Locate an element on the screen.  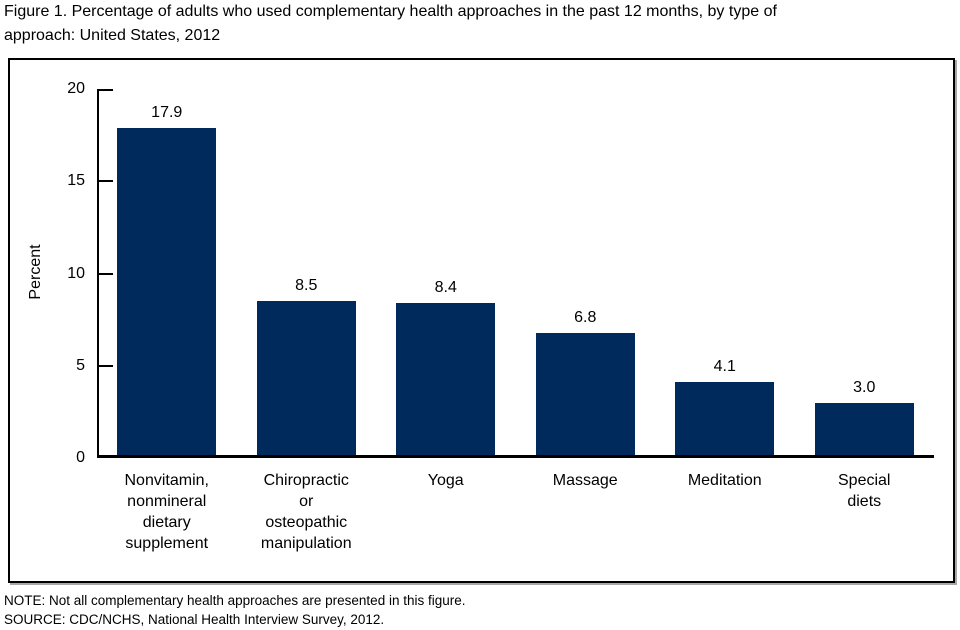
x-category-label: Chiropractic or osteopathic manipulation is located at coordinates (306, 512).